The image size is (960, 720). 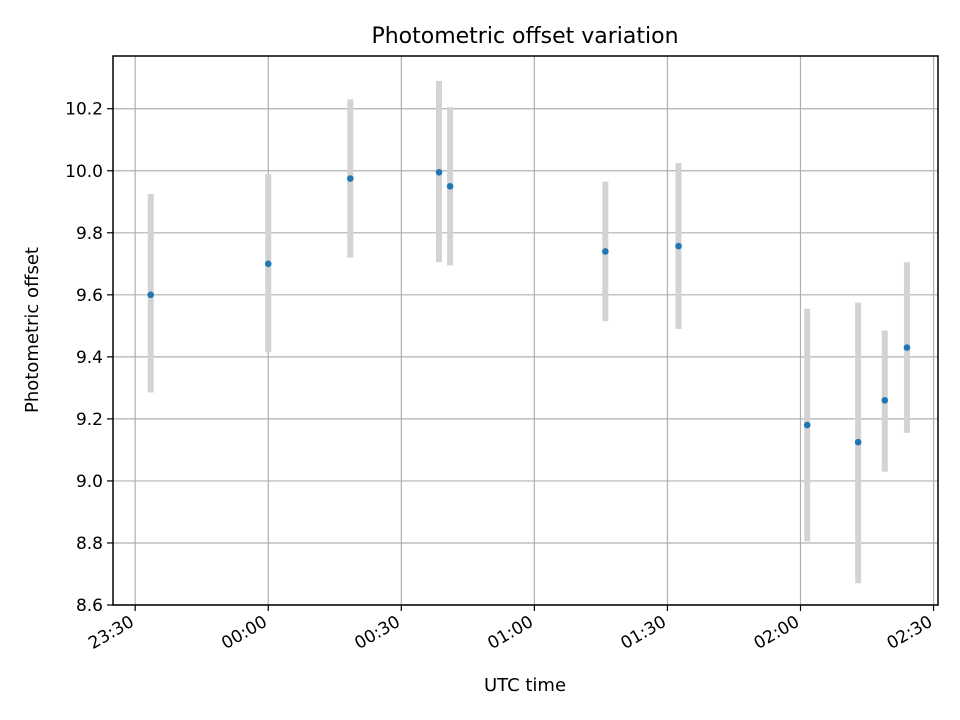 I want to click on y-tick-label: 9.4, so click(x=89, y=358).